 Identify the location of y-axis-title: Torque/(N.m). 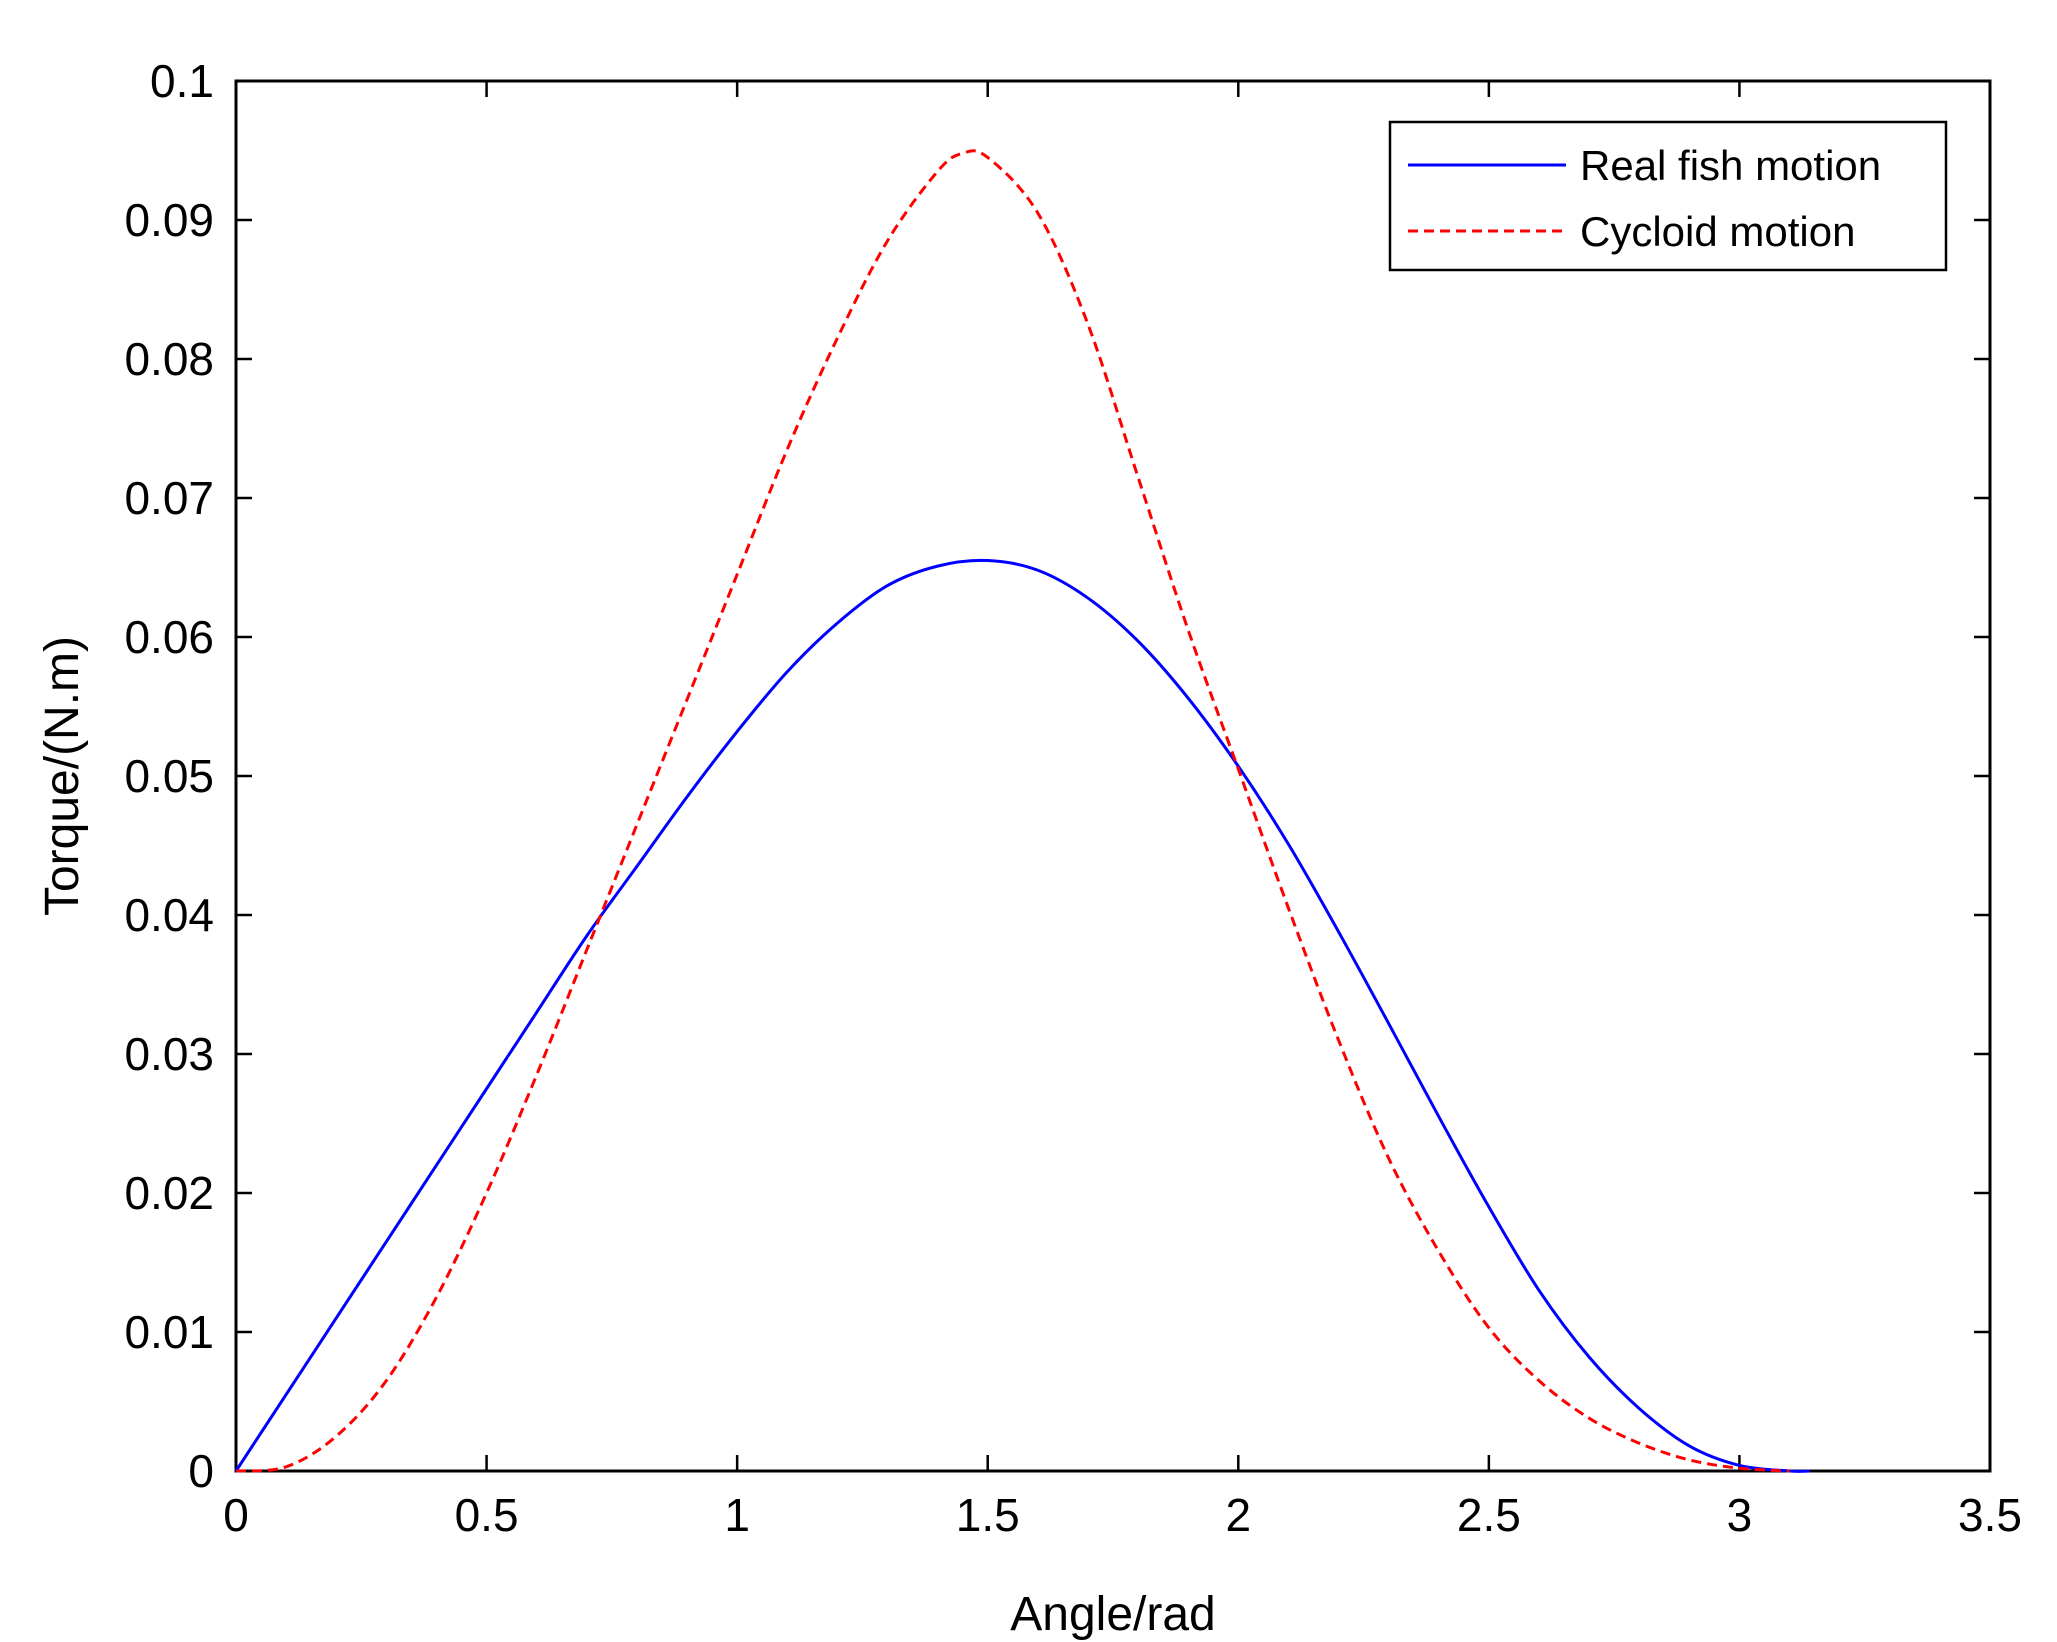
(62, 776).